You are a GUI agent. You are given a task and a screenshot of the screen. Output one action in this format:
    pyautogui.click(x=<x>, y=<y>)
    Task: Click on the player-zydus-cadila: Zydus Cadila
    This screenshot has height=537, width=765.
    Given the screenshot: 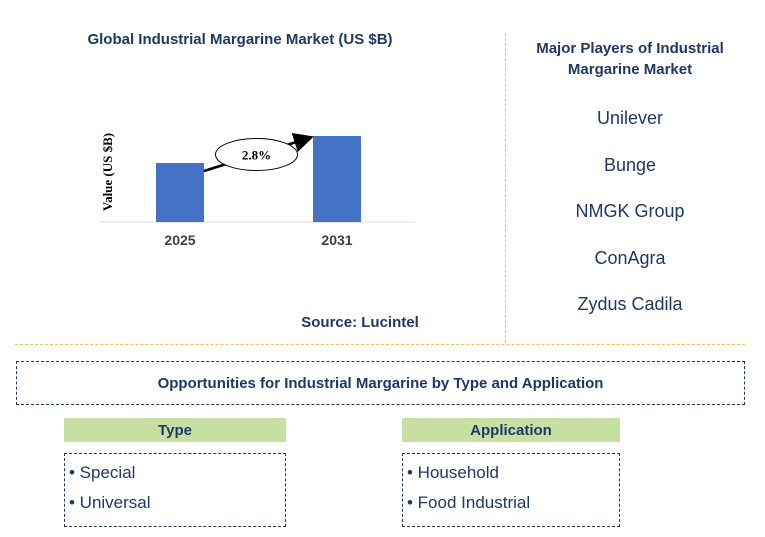 What is the action you would take?
    pyautogui.click(x=630, y=304)
    